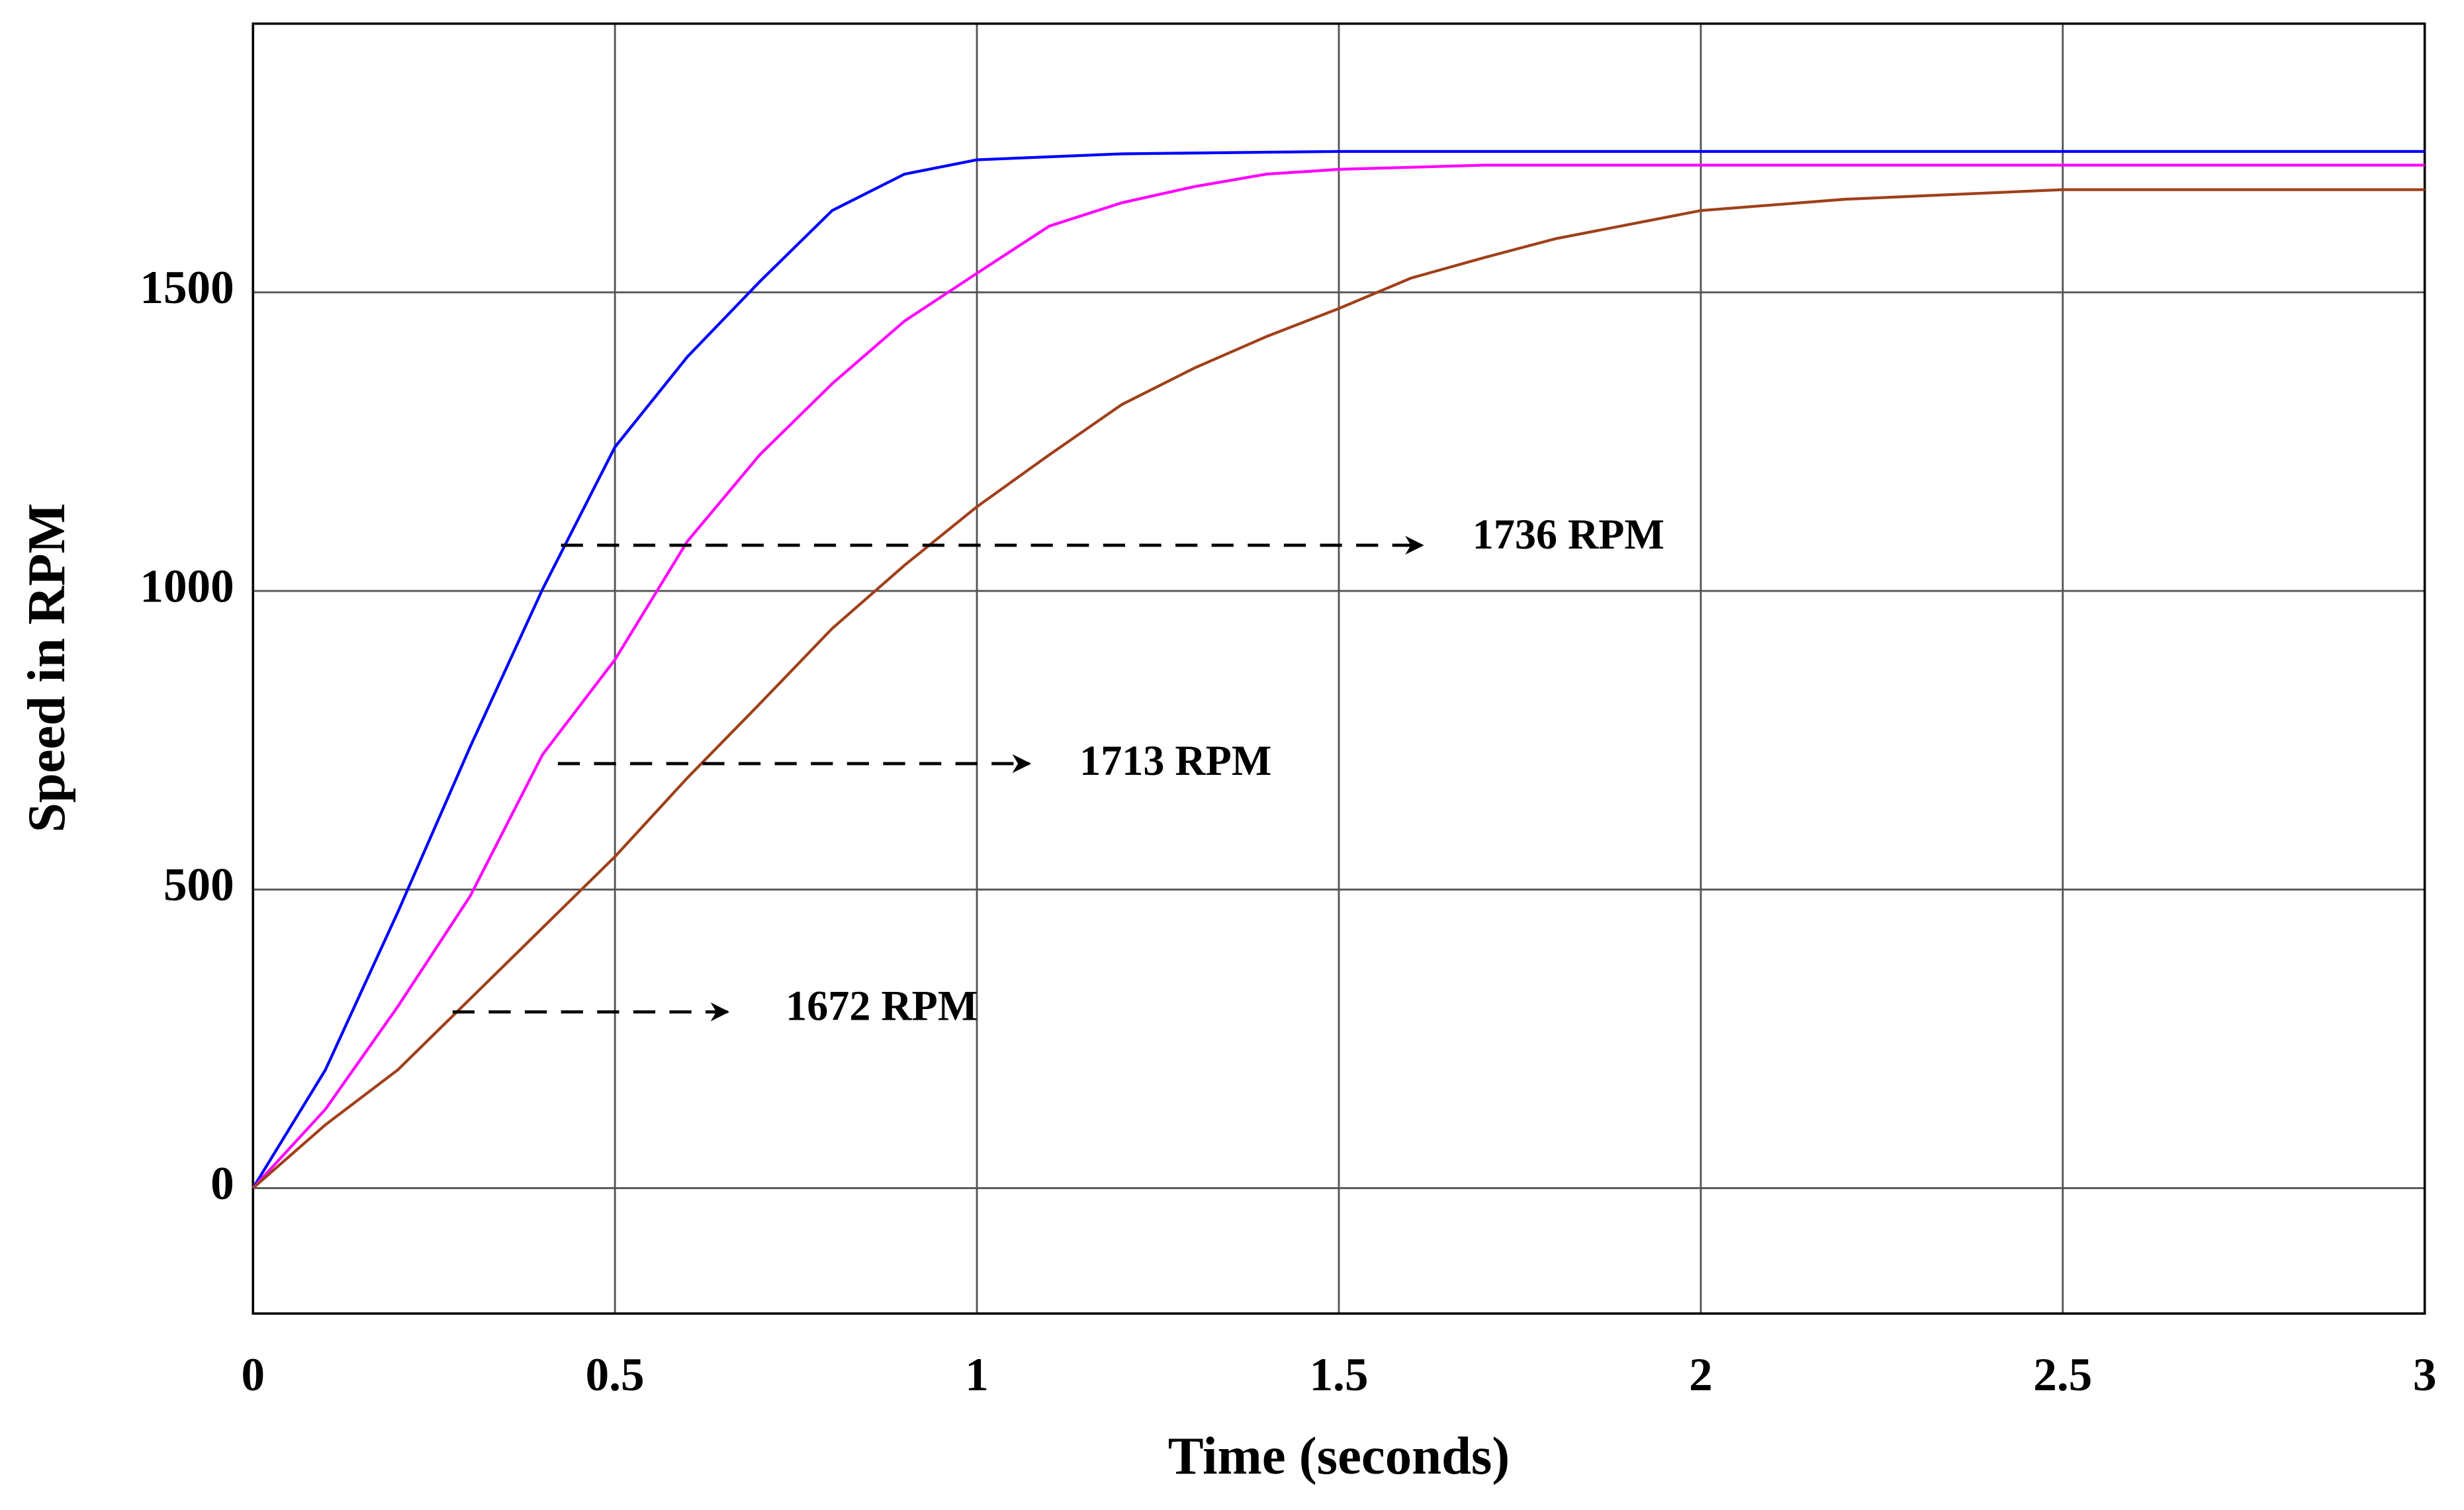  What do you see at coordinates (187, 288) in the screenshot?
I see `y-tick-label: 1500` at bounding box center [187, 288].